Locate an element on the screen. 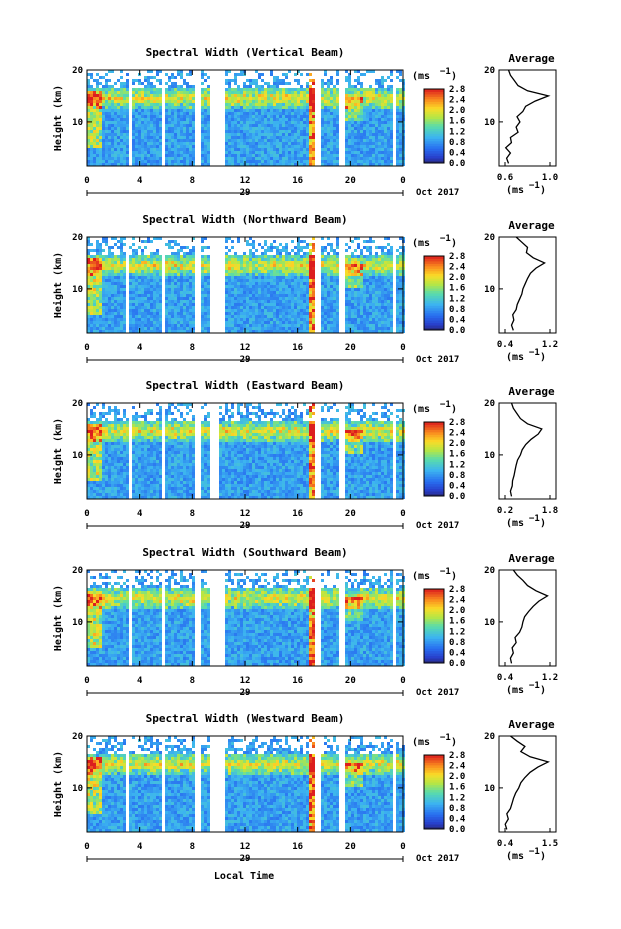 The image size is (621, 929). colorbar-segment is located at coordinates (434, 130).